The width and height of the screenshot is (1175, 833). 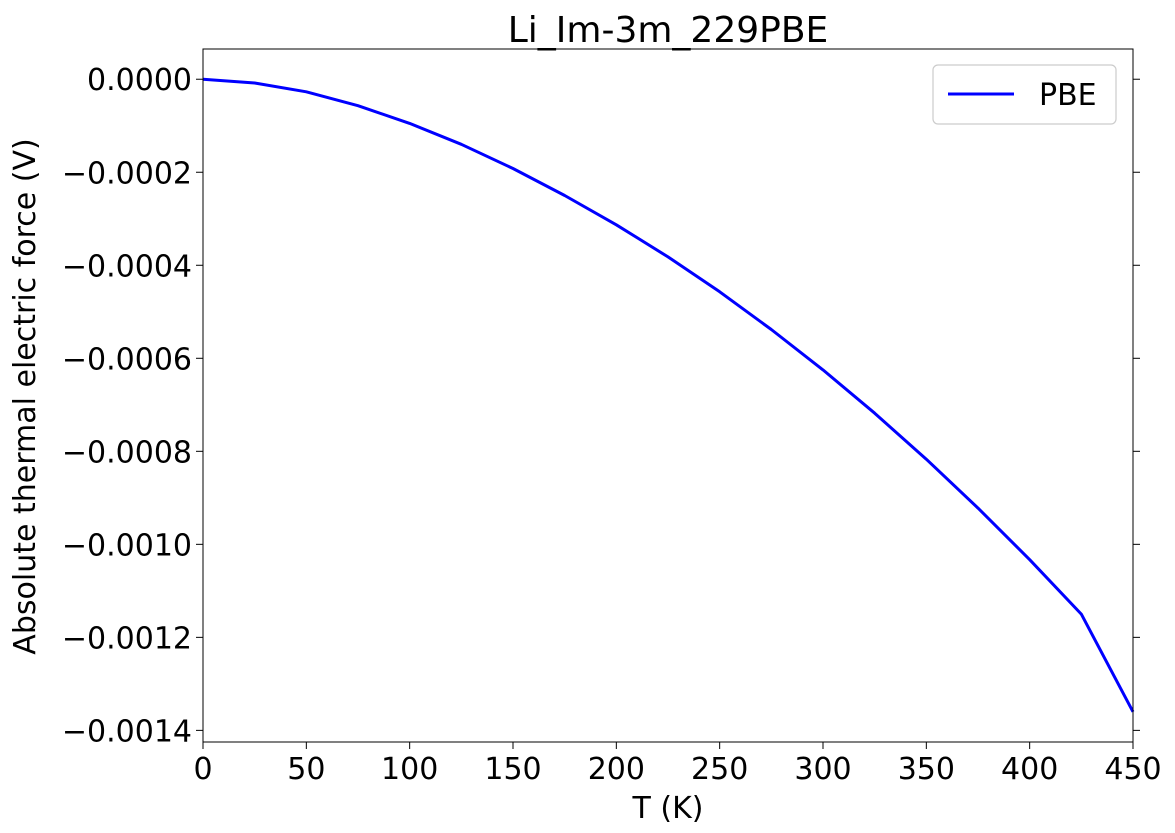 What do you see at coordinates (409, 769) in the screenshot?
I see `x-tick-label: 100` at bounding box center [409, 769].